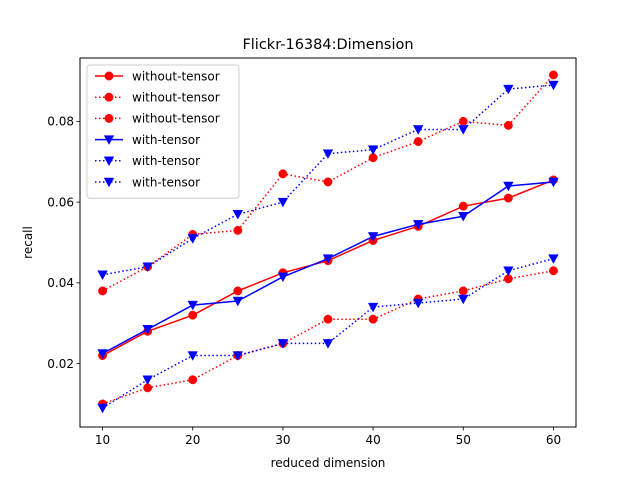 The width and height of the screenshot is (640, 480). Describe the element at coordinates (28, 242) in the screenshot. I see `y-axis-label: recall` at that location.